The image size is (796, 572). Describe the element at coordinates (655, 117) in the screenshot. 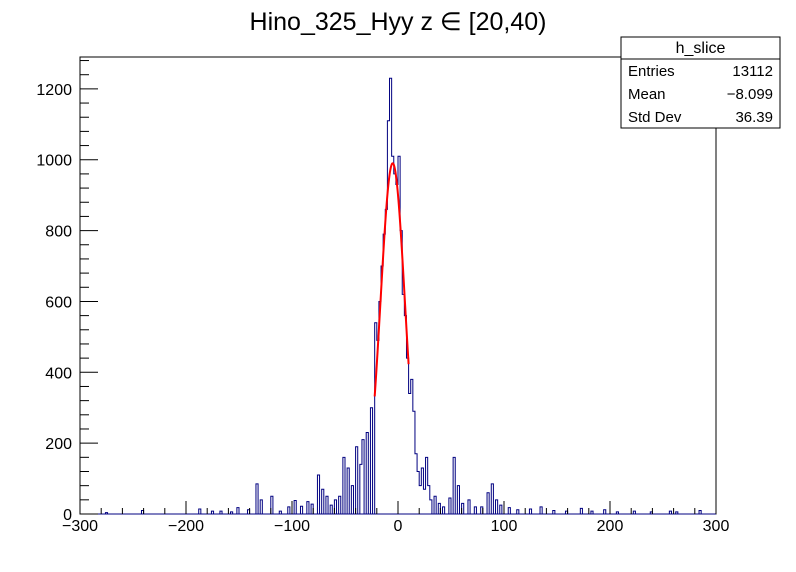

I see `stats-row-label: Std Dev` at that location.